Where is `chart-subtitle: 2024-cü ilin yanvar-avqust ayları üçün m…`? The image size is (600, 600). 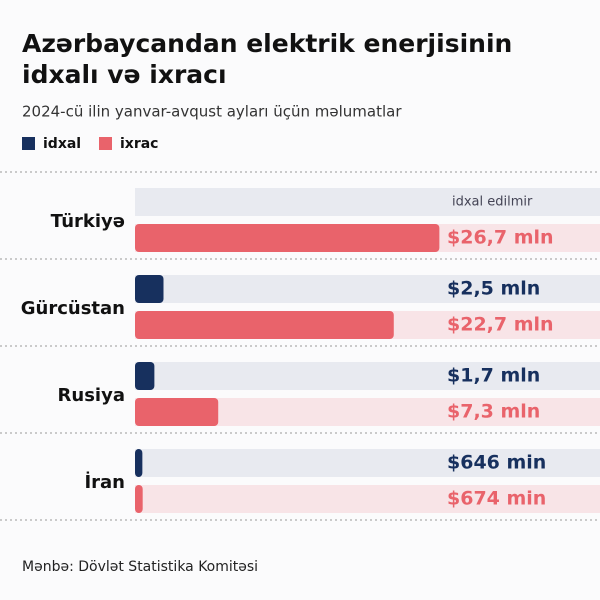
chart-subtitle: 2024-cü ilin yanvar-avqust ayları üçün m… is located at coordinates (212, 112).